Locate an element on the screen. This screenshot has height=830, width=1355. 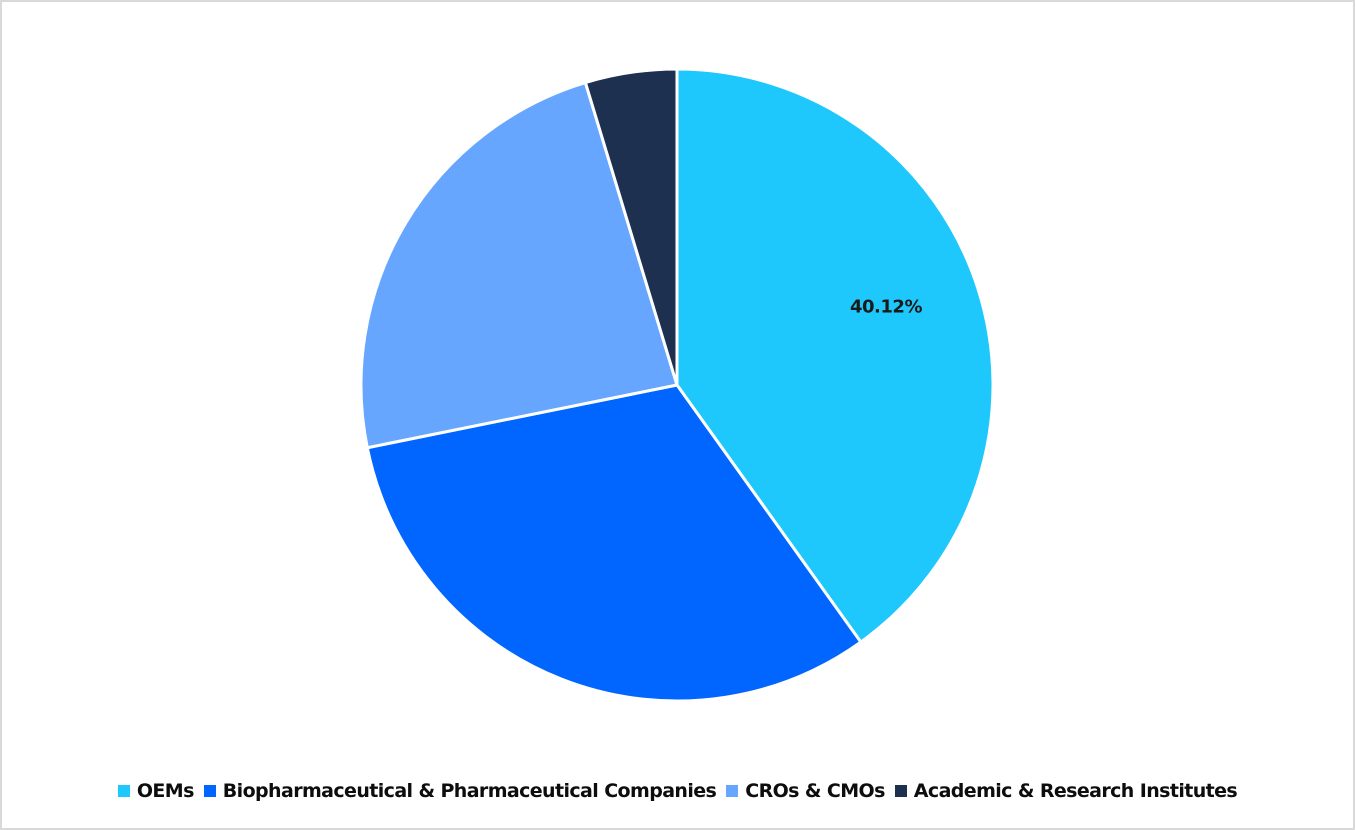
legend-label: Academic & Research Institutes is located at coordinates (1075, 791).